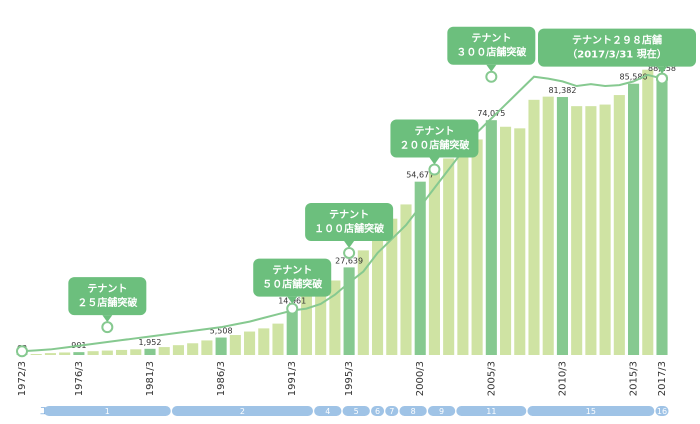 The image size is (700, 424). What do you see at coordinates (79, 378) in the screenshot?
I see `x-tick-1976/3: 1976/3` at bounding box center [79, 378].